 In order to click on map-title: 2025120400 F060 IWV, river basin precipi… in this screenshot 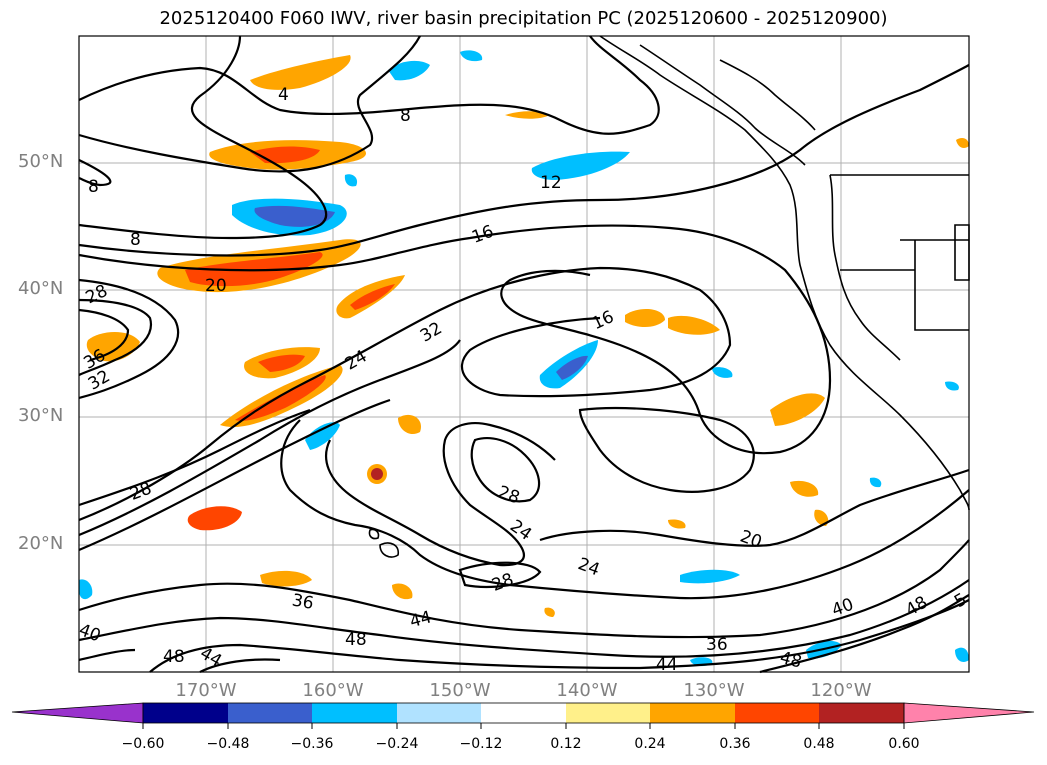, I will do `click(523, 18)`.